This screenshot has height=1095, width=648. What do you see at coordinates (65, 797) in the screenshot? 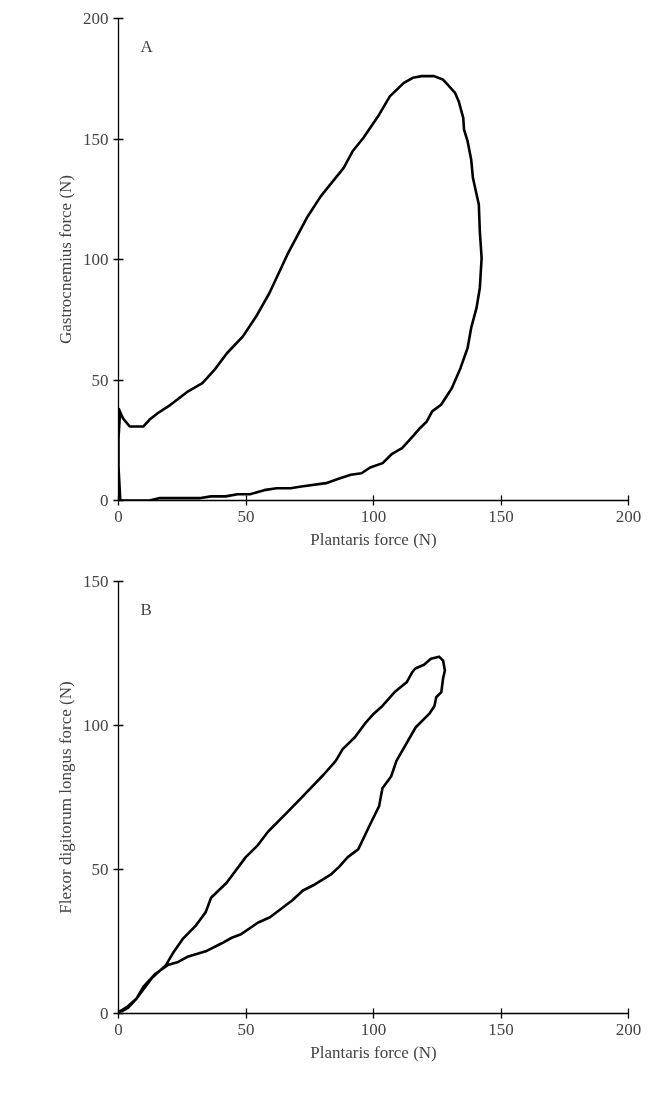
I see `y-axis-title: Flexor digitorum longus force (N)` at bounding box center [65, 797].